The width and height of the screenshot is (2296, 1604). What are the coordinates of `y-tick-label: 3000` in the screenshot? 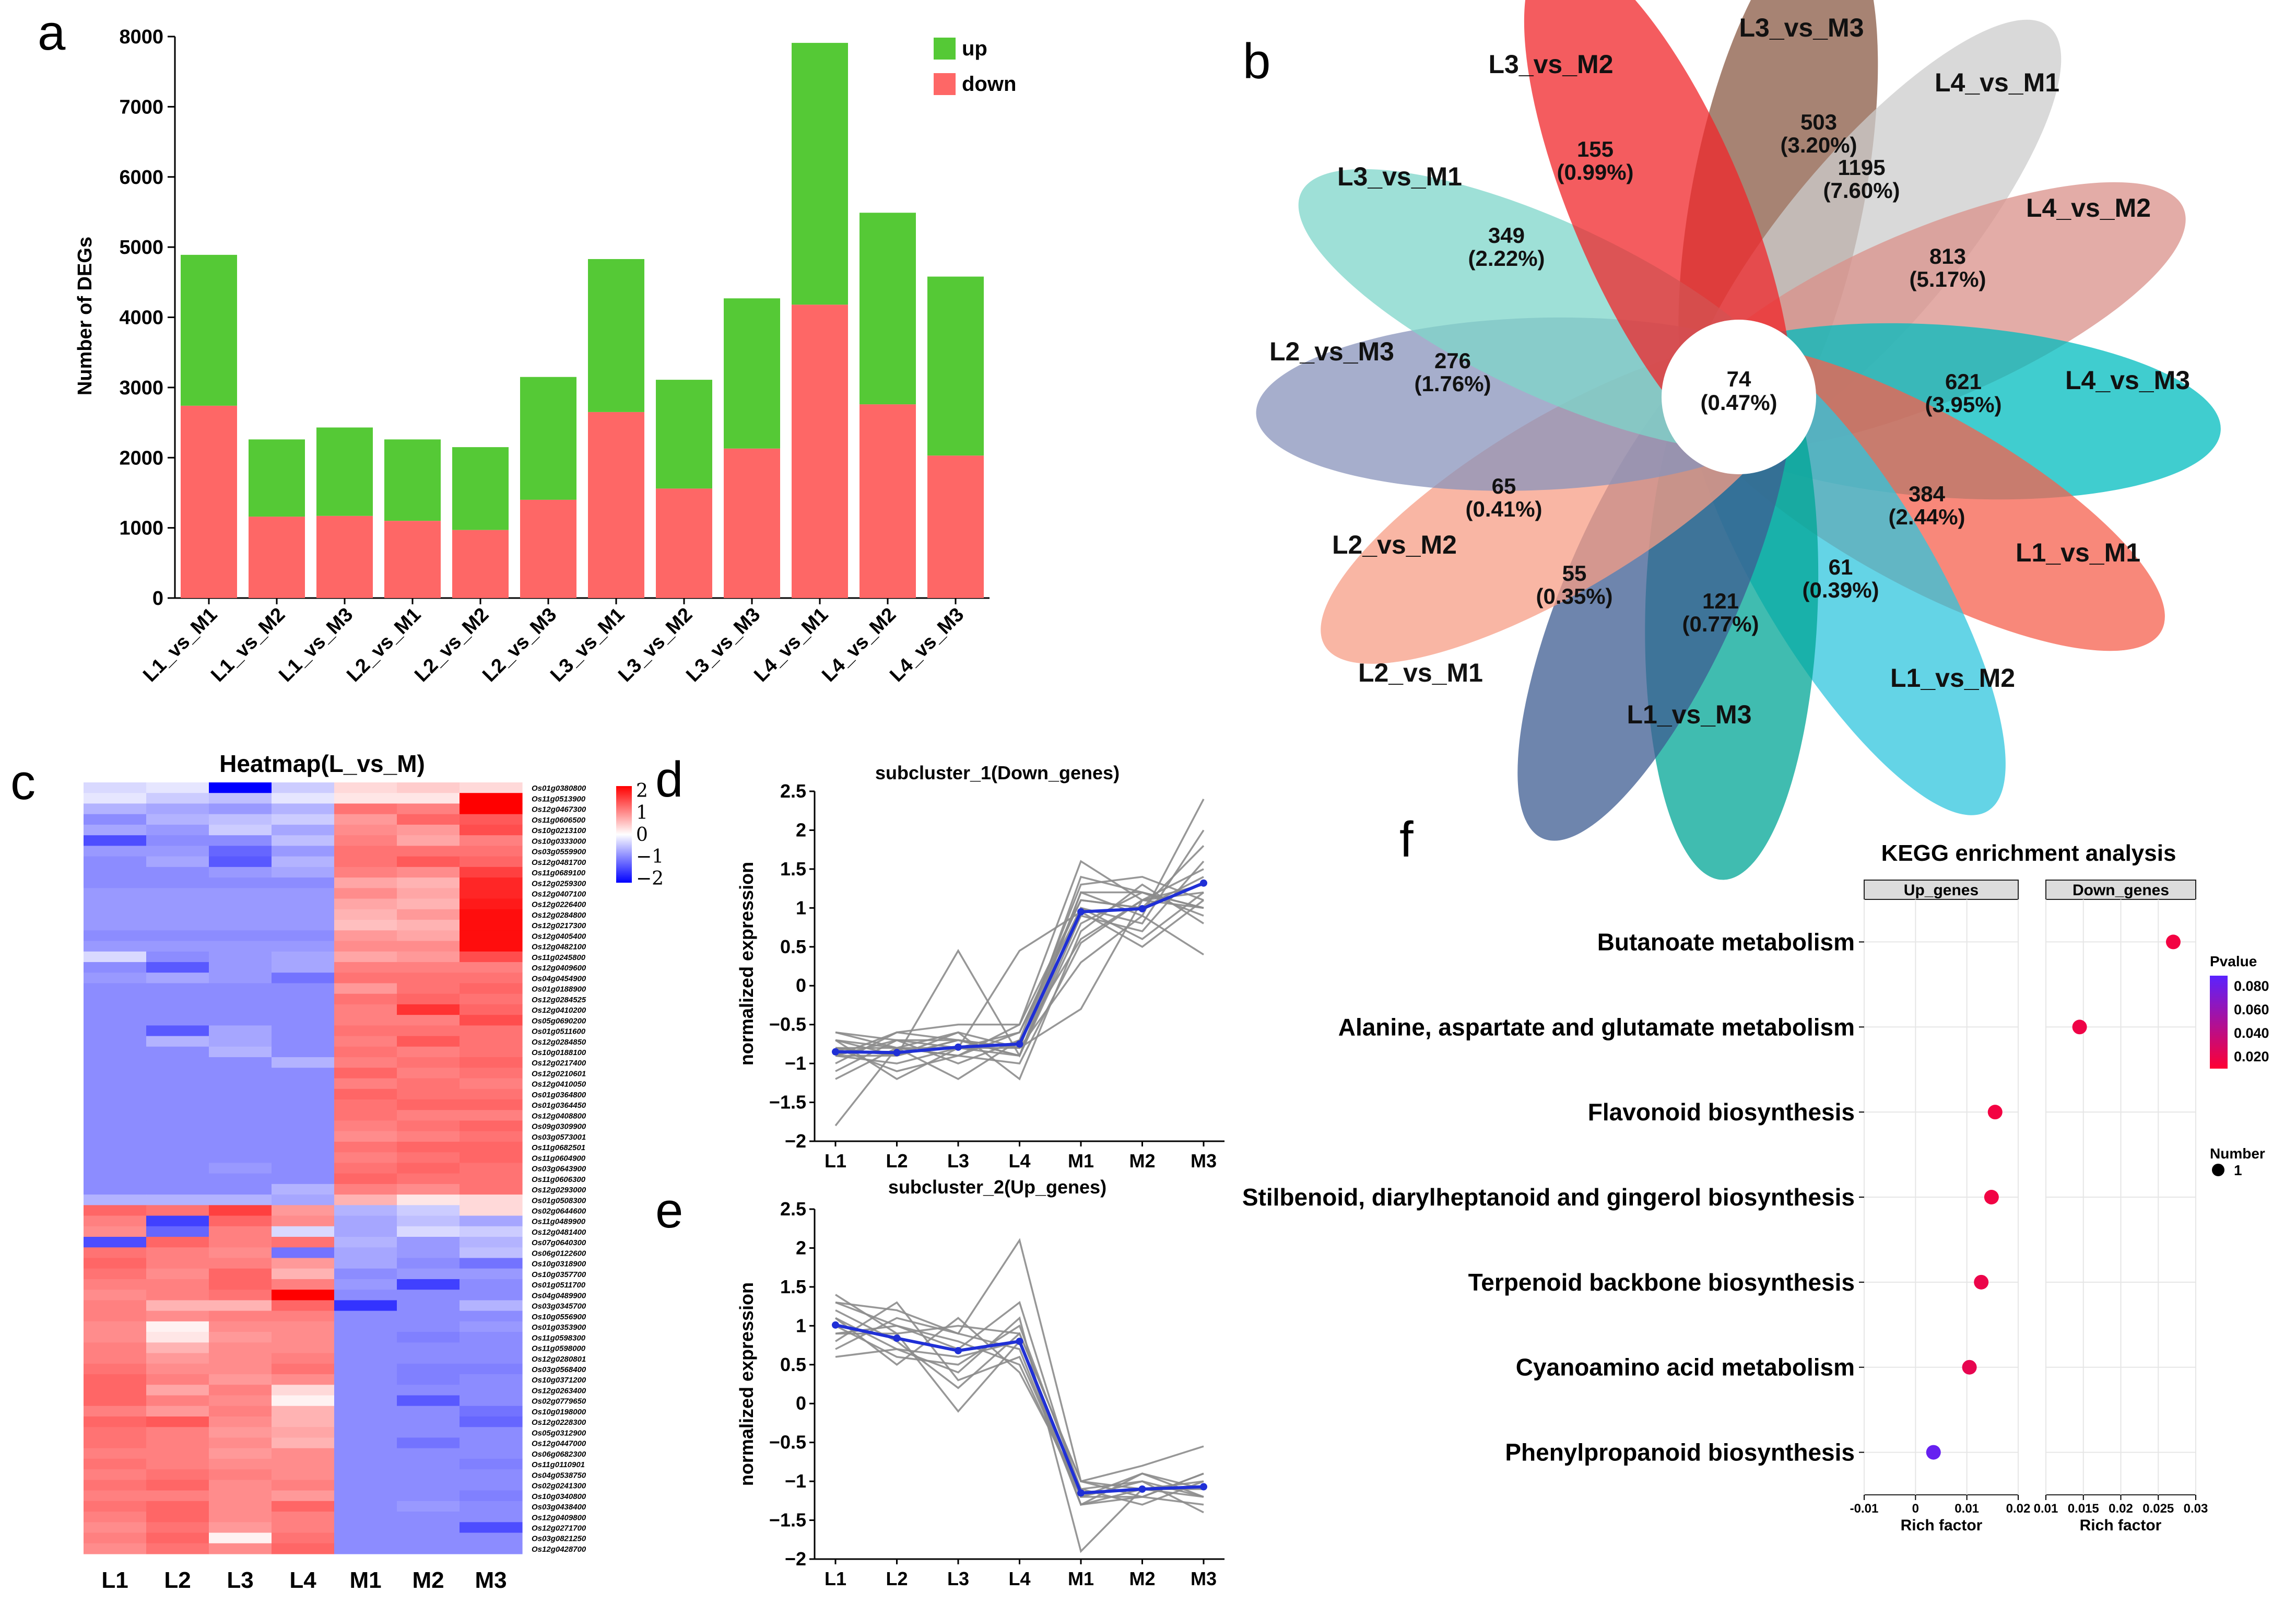 It's located at (141, 388).